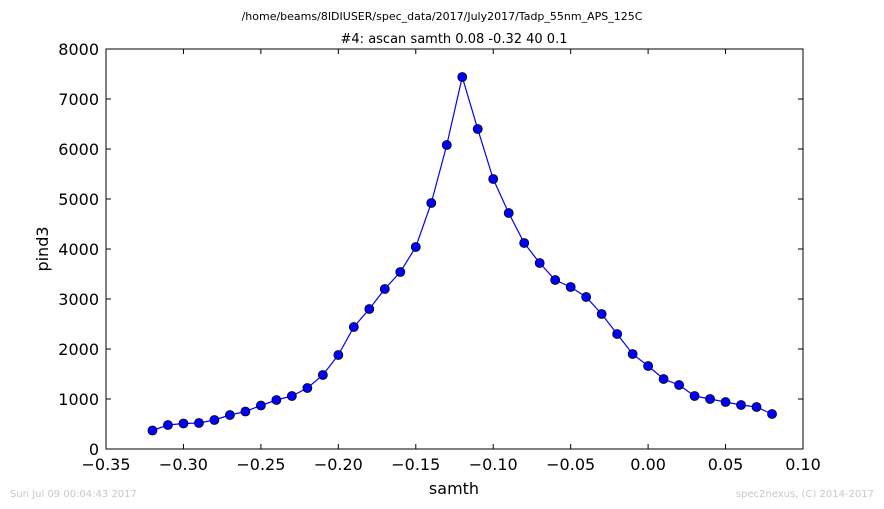 The image size is (884, 509). Describe the element at coordinates (78, 249) in the screenshot. I see `y-tick-label: 4000` at that location.